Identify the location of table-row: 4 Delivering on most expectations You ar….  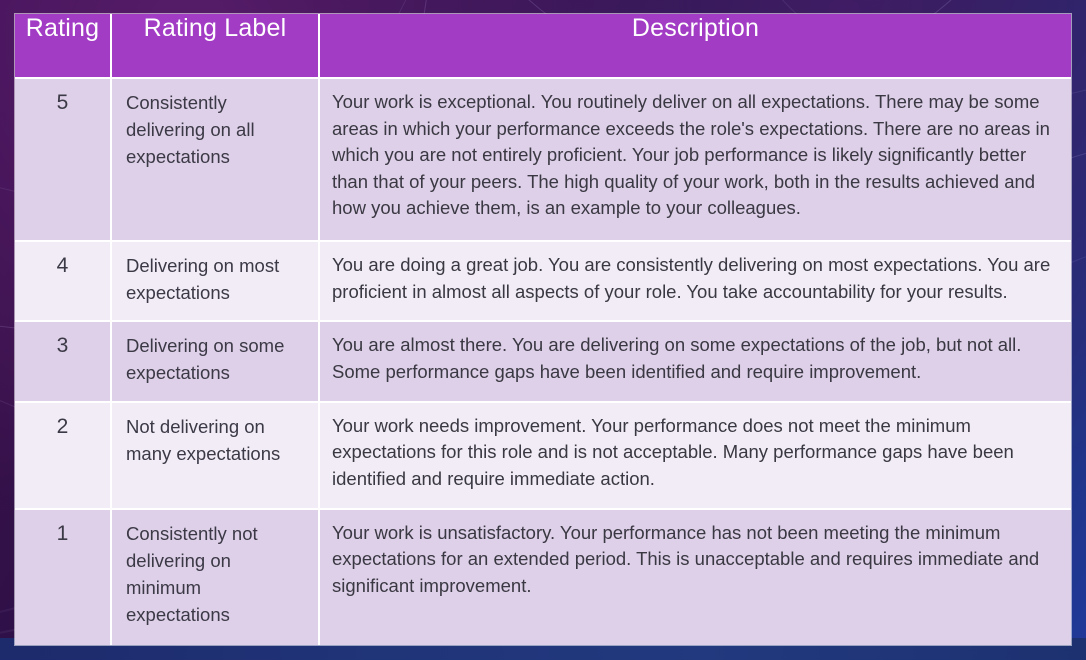
(543, 282).